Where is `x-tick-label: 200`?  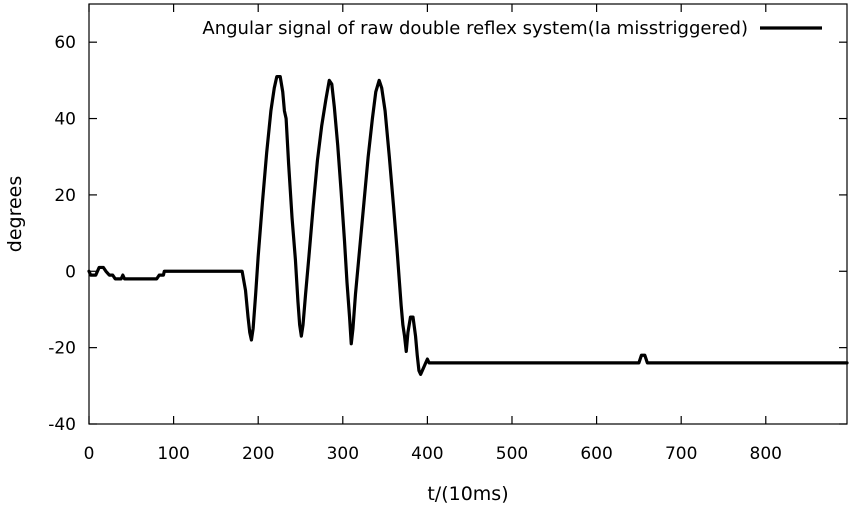
x-tick-label: 200 is located at coordinates (258, 454).